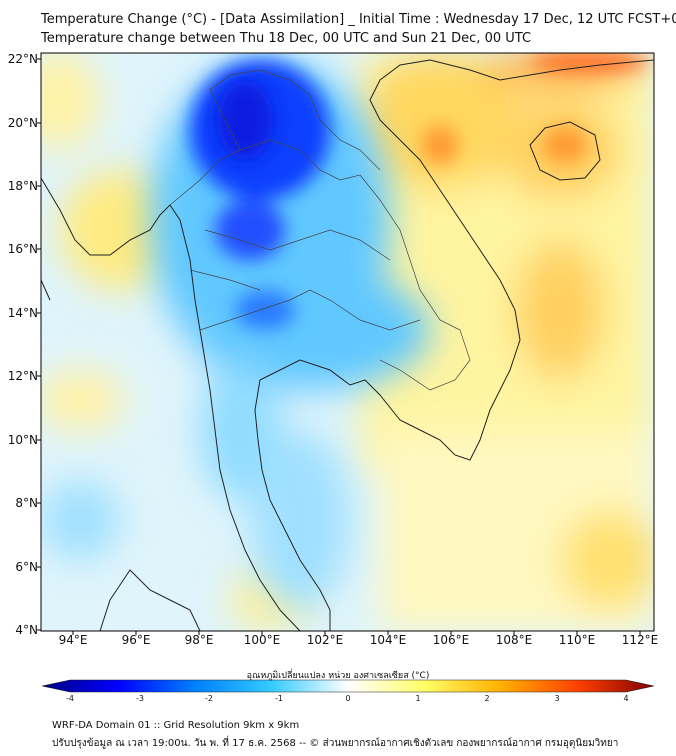 The image size is (676, 756). I want to click on colorbar-tick: 2, so click(487, 698).